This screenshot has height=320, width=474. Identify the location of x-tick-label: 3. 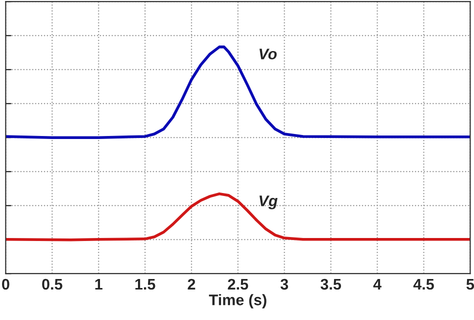
(284, 284).